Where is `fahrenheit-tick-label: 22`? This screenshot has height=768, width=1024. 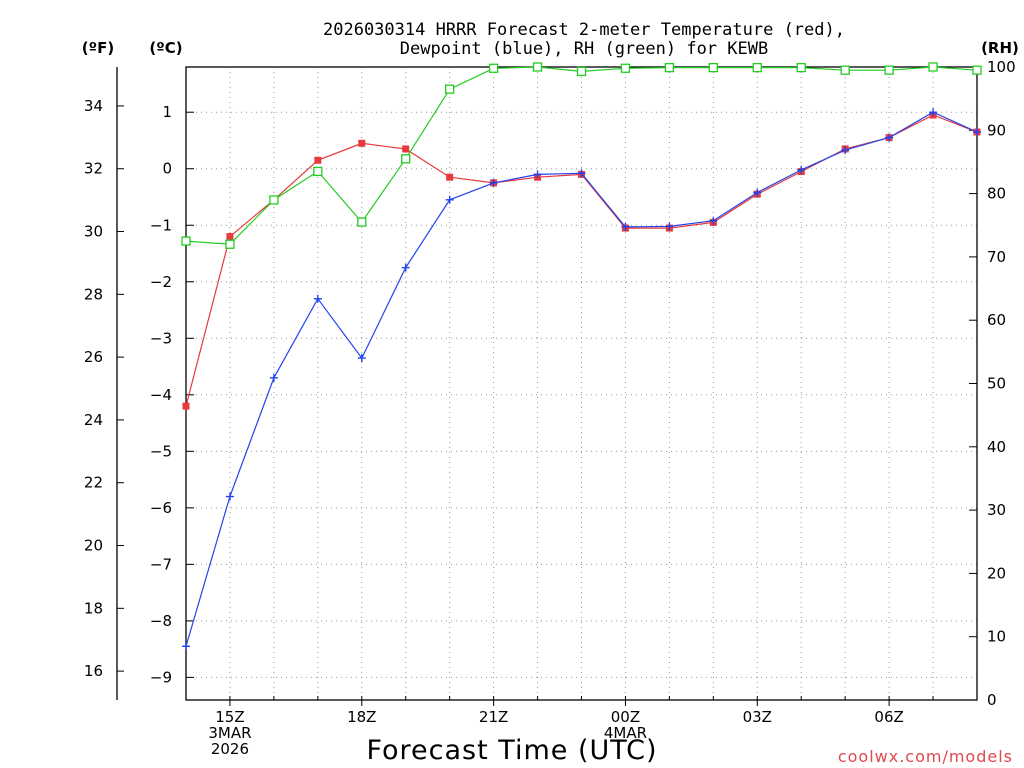 fahrenheit-tick-label: 22 is located at coordinates (93, 483).